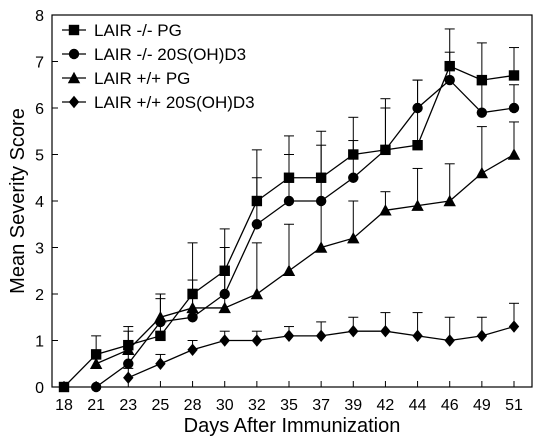 This screenshot has height=443, width=550. Describe the element at coordinates (39, 295) in the screenshot. I see `y-tick-label: 2` at that location.